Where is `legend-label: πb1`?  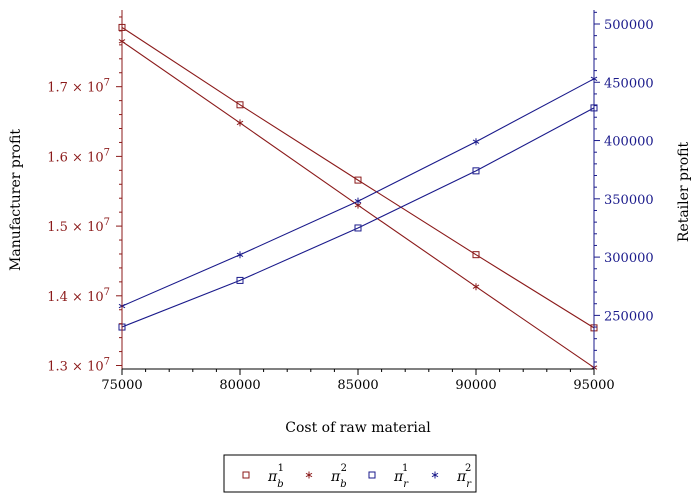 legend-label: πb1 is located at coordinates (275, 476).